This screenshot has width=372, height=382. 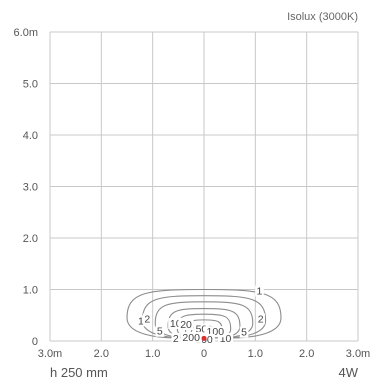 I want to click on y-tick-label: 1.0, so click(x=30, y=291).